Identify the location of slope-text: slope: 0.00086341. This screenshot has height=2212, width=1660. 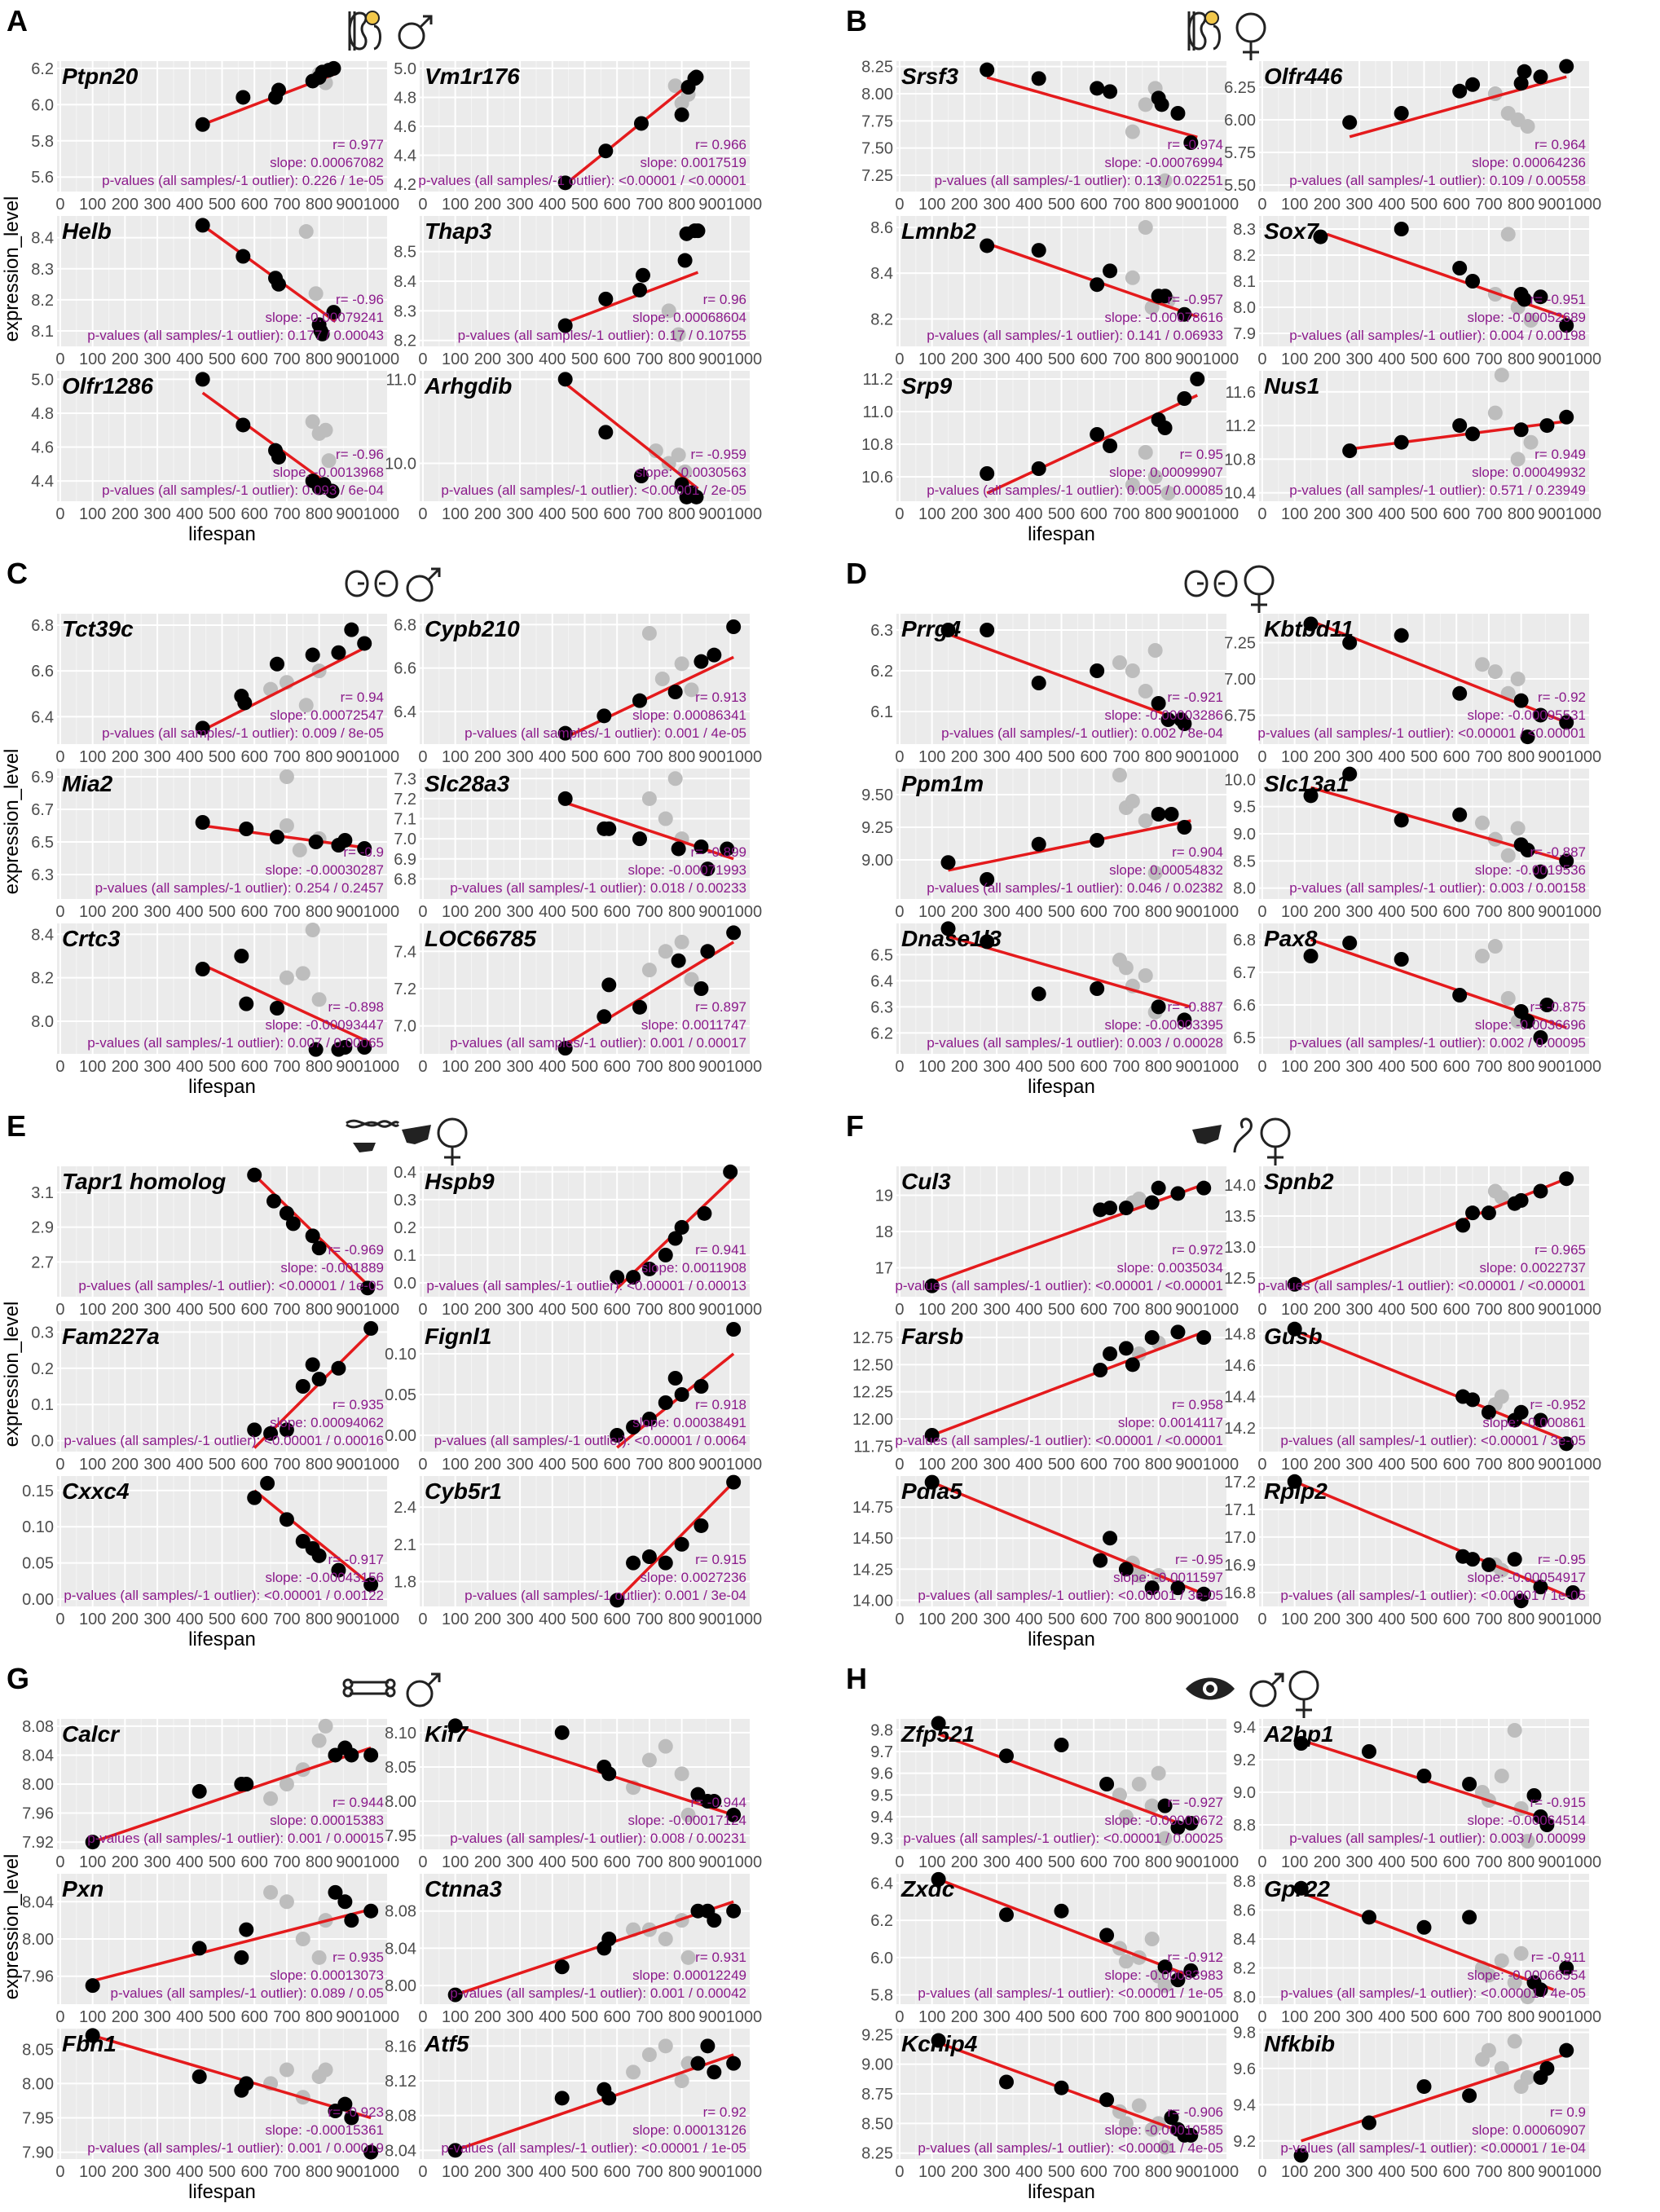
(689, 715).